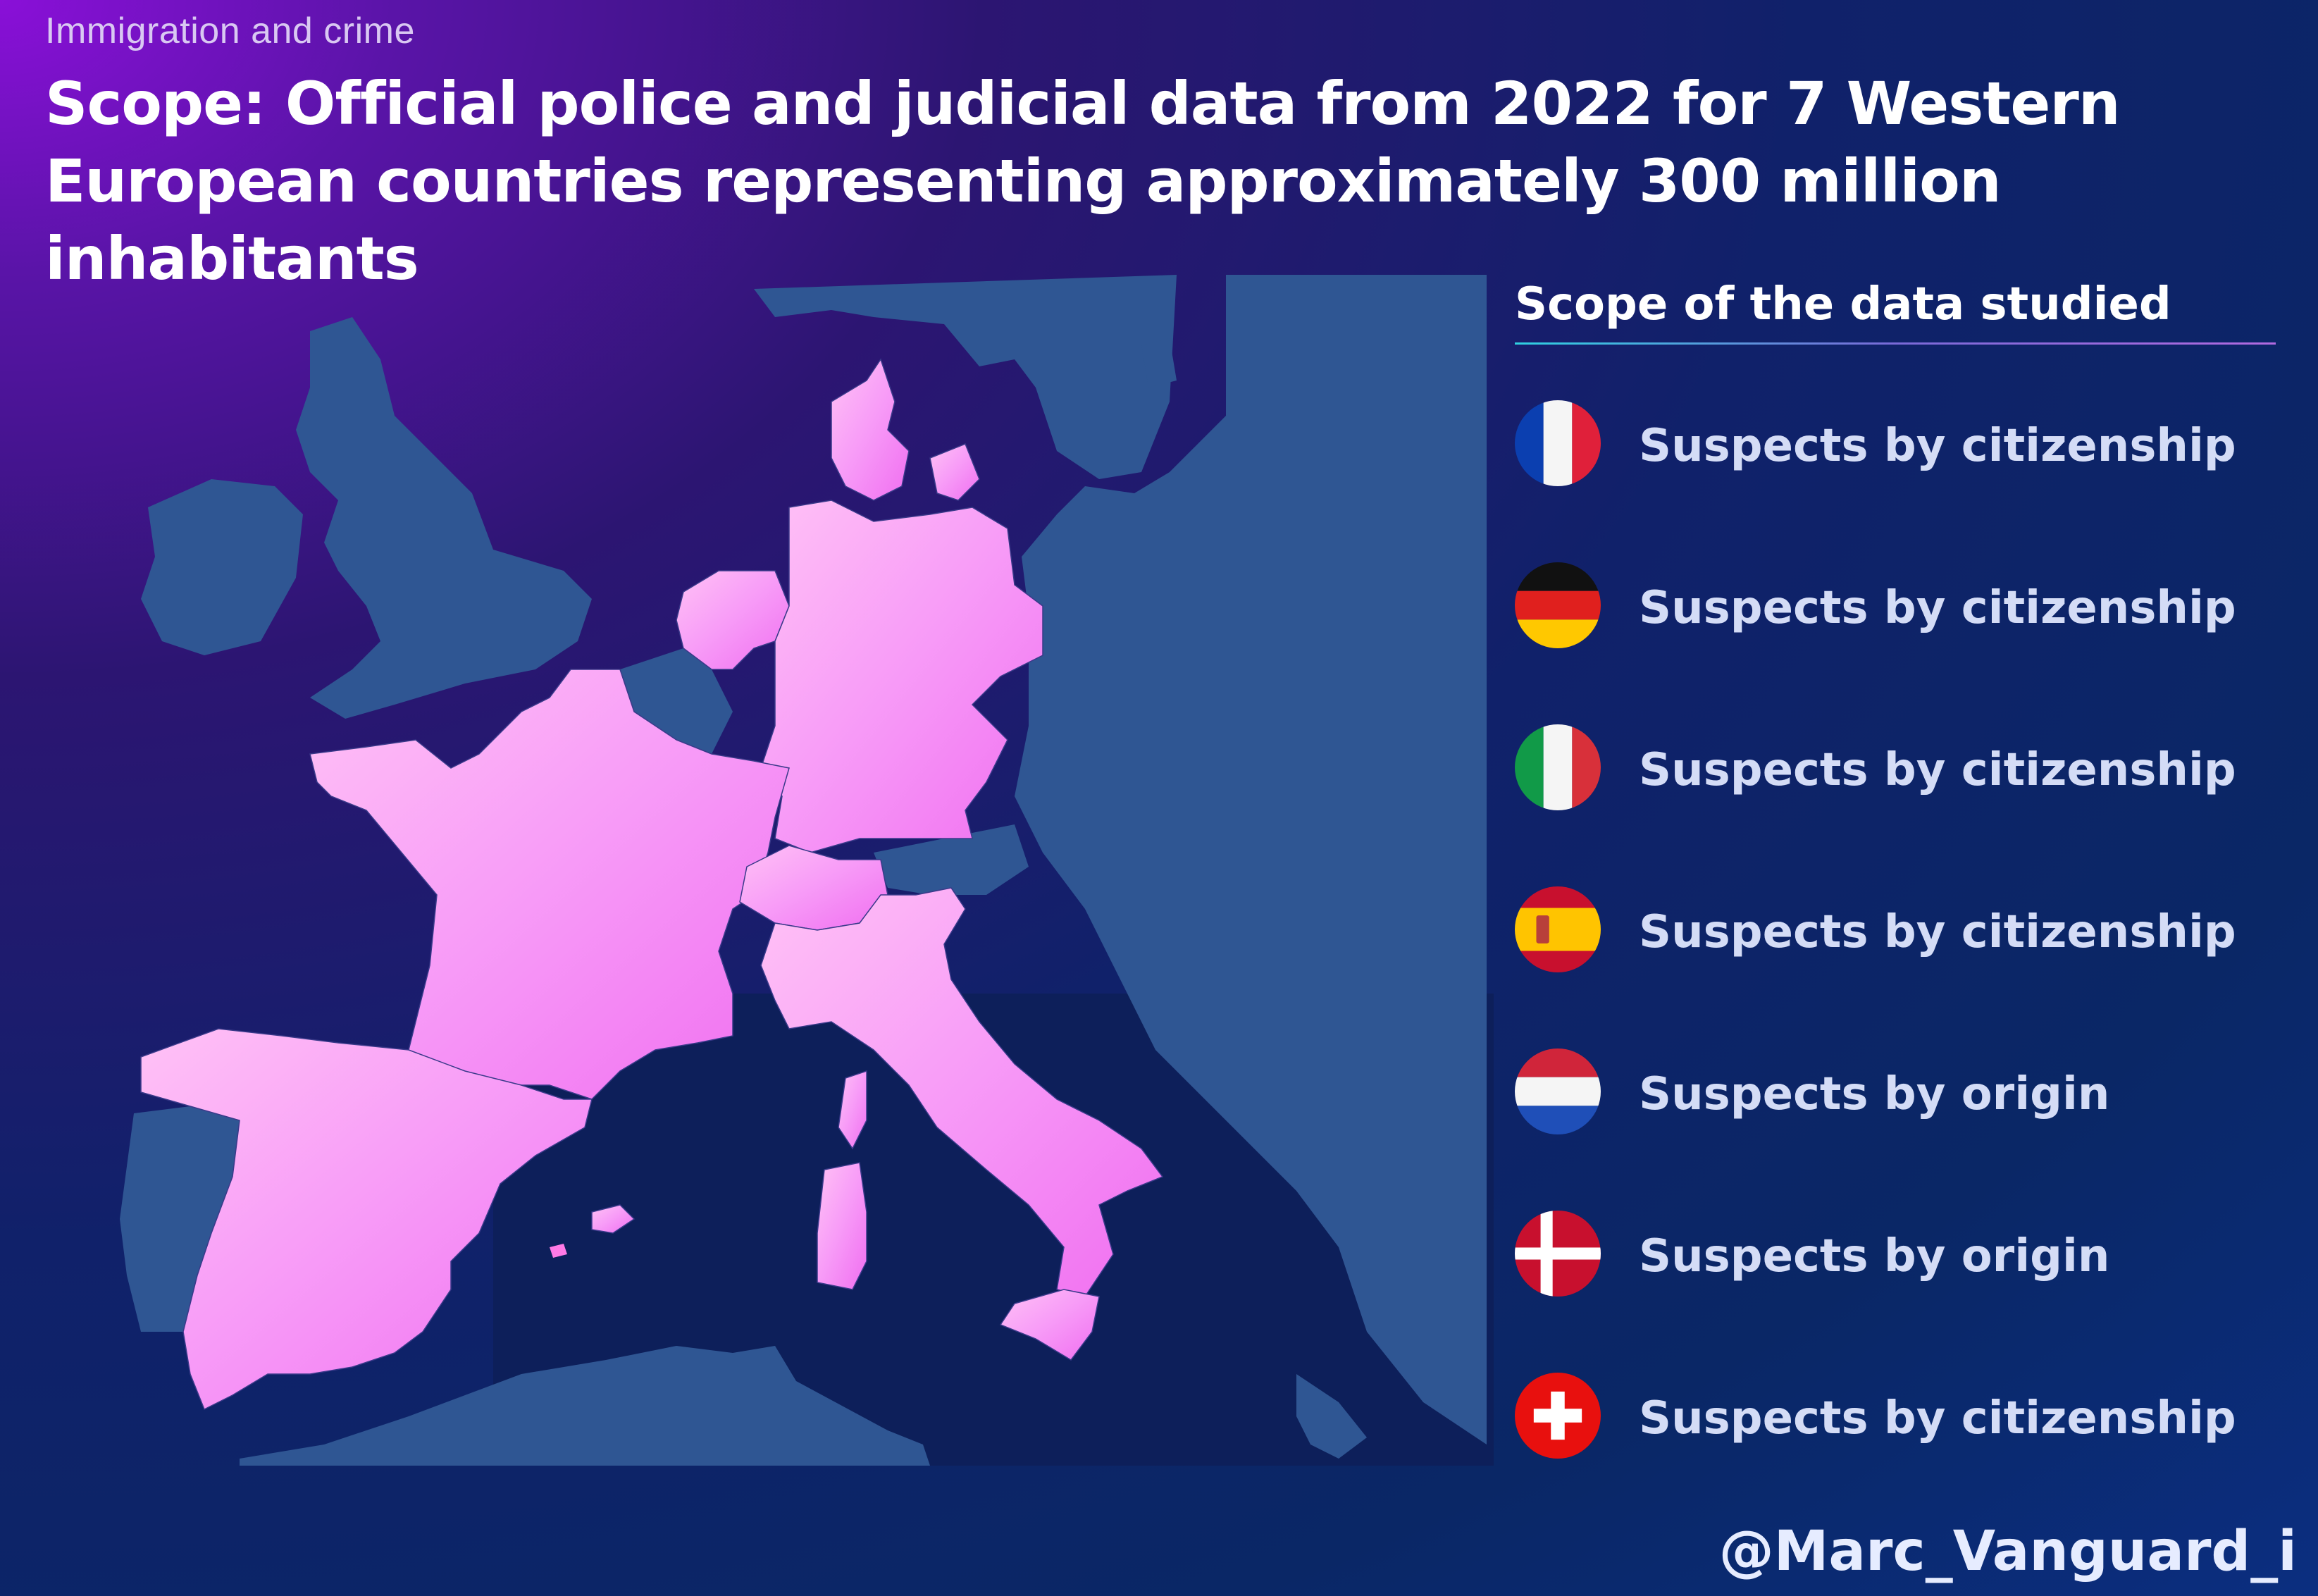  I want to click on spain-flag-icon, so click(1558, 929).